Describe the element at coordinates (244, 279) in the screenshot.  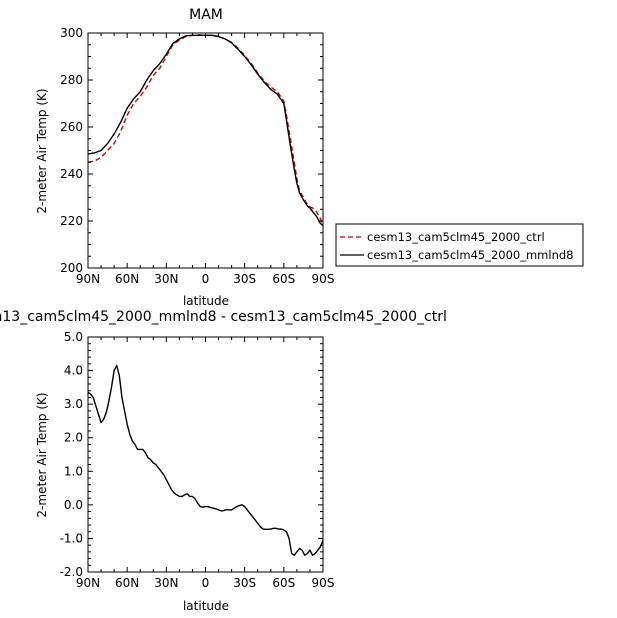
I see `top-panel-x-tick-label: 30S` at that location.